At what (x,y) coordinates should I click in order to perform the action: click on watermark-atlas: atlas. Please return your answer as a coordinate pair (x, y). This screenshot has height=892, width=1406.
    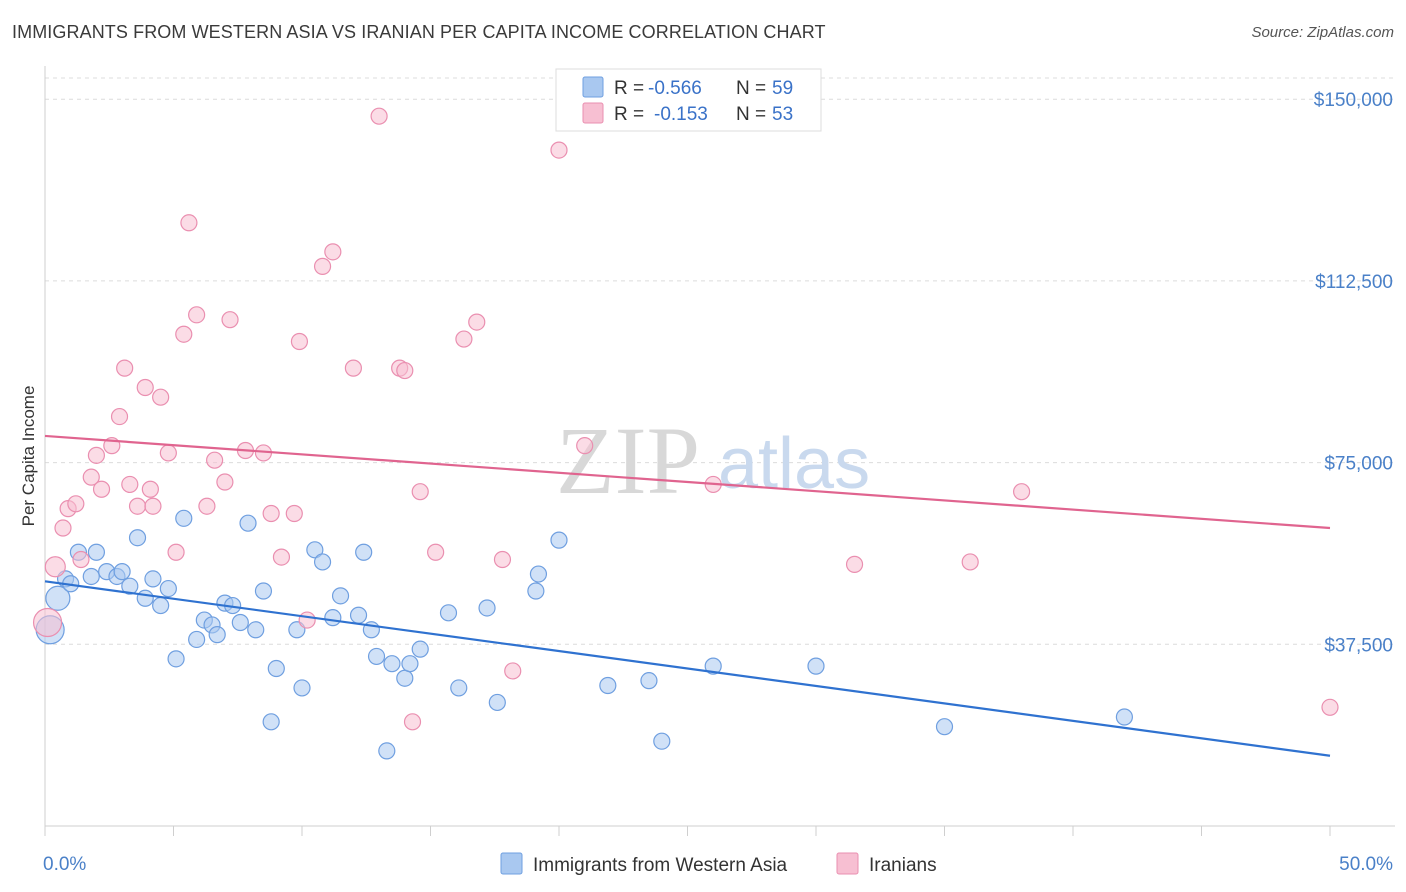
    Looking at the image, I should click on (794, 464).